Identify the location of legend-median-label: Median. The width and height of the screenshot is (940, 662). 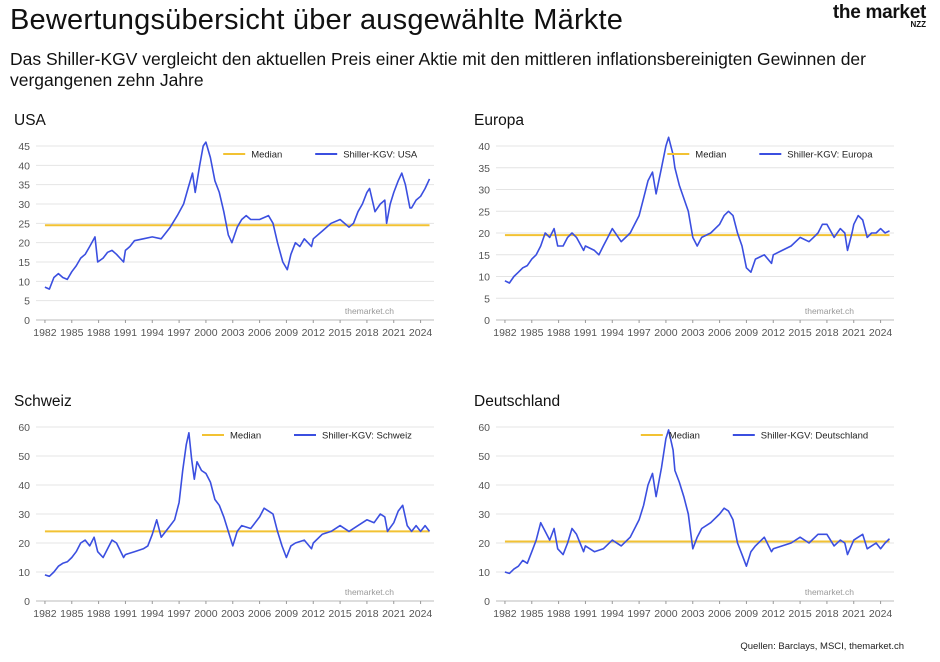
(710, 155).